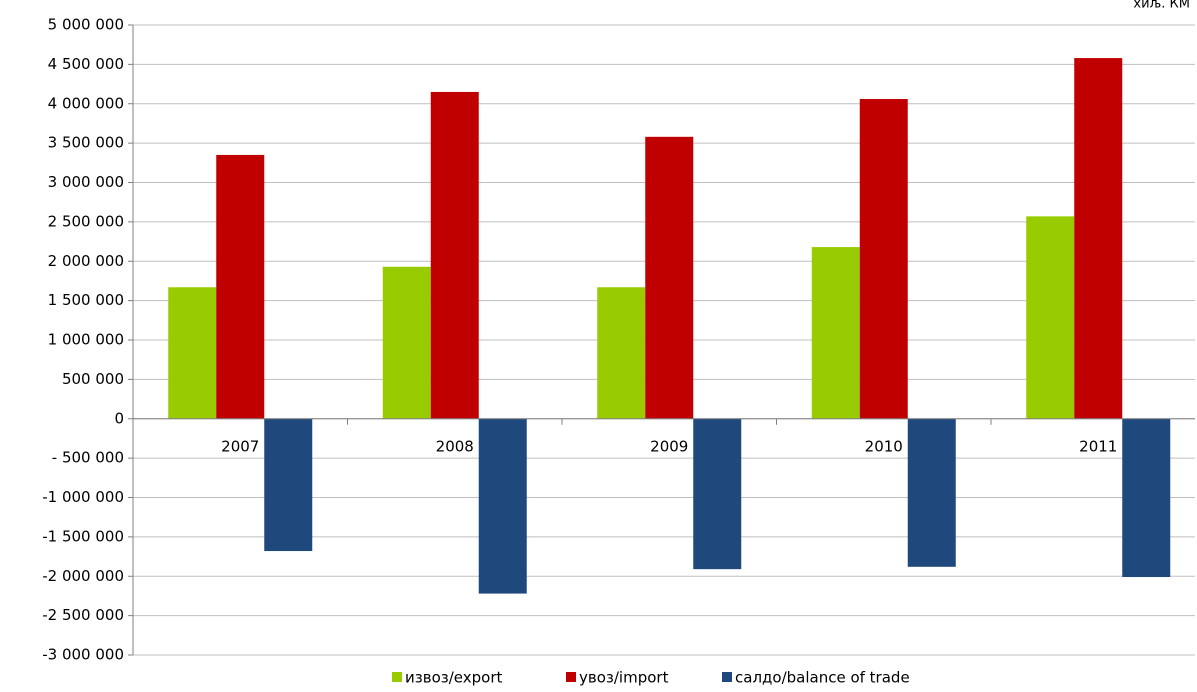  I want to click on y-tick-label: 5 000 000, so click(86, 25).